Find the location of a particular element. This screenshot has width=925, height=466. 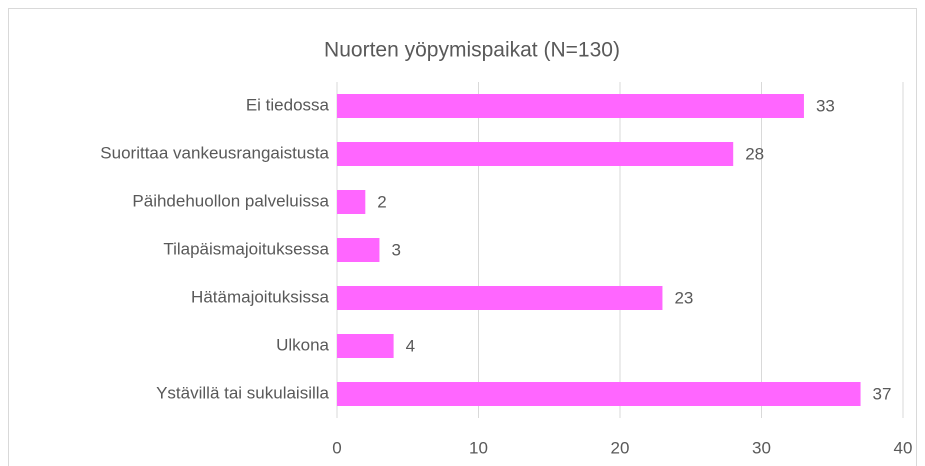

data-label: 3 is located at coordinates (395, 249).